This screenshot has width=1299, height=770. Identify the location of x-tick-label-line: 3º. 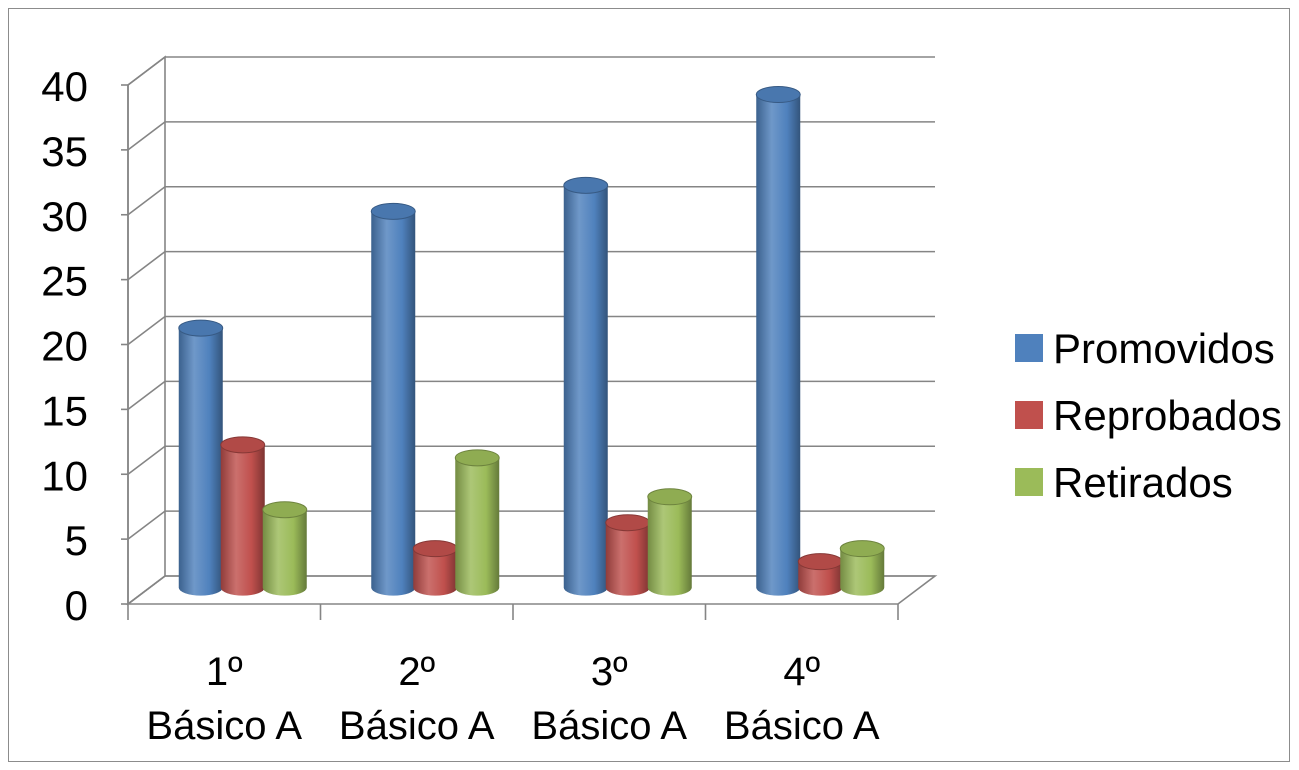
(609, 672).